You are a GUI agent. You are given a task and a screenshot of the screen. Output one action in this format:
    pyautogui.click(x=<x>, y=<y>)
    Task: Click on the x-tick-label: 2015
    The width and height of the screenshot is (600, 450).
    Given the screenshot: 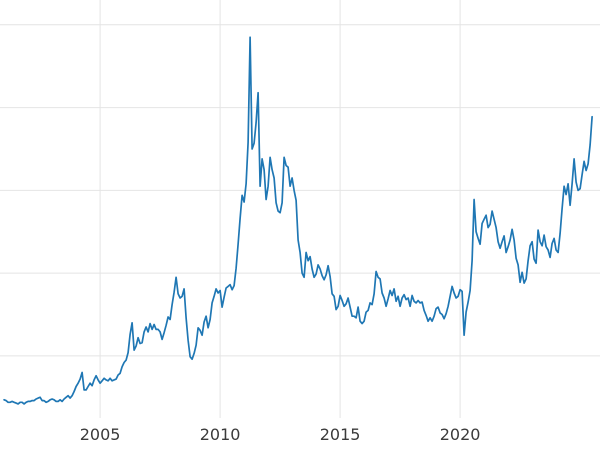 What is the action you would take?
    pyautogui.click(x=340, y=434)
    